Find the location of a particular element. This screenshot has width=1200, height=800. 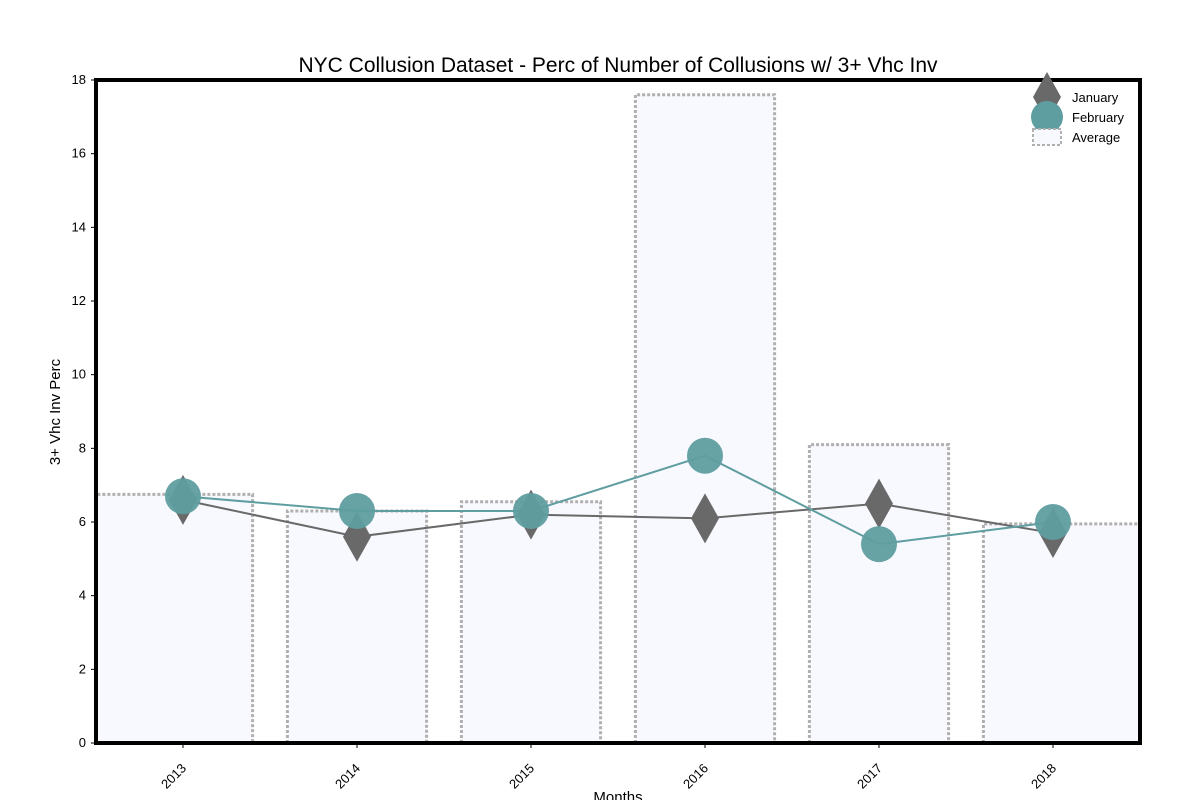

x-tick-label: 2015 is located at coordinates (521, 776).